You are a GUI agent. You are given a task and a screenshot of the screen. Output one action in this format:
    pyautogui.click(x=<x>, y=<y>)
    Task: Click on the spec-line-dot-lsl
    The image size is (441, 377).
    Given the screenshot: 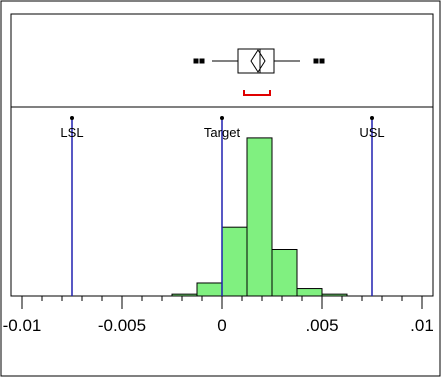 What is the action you would take?
    pyautogui.click(x=72, y=118)
    